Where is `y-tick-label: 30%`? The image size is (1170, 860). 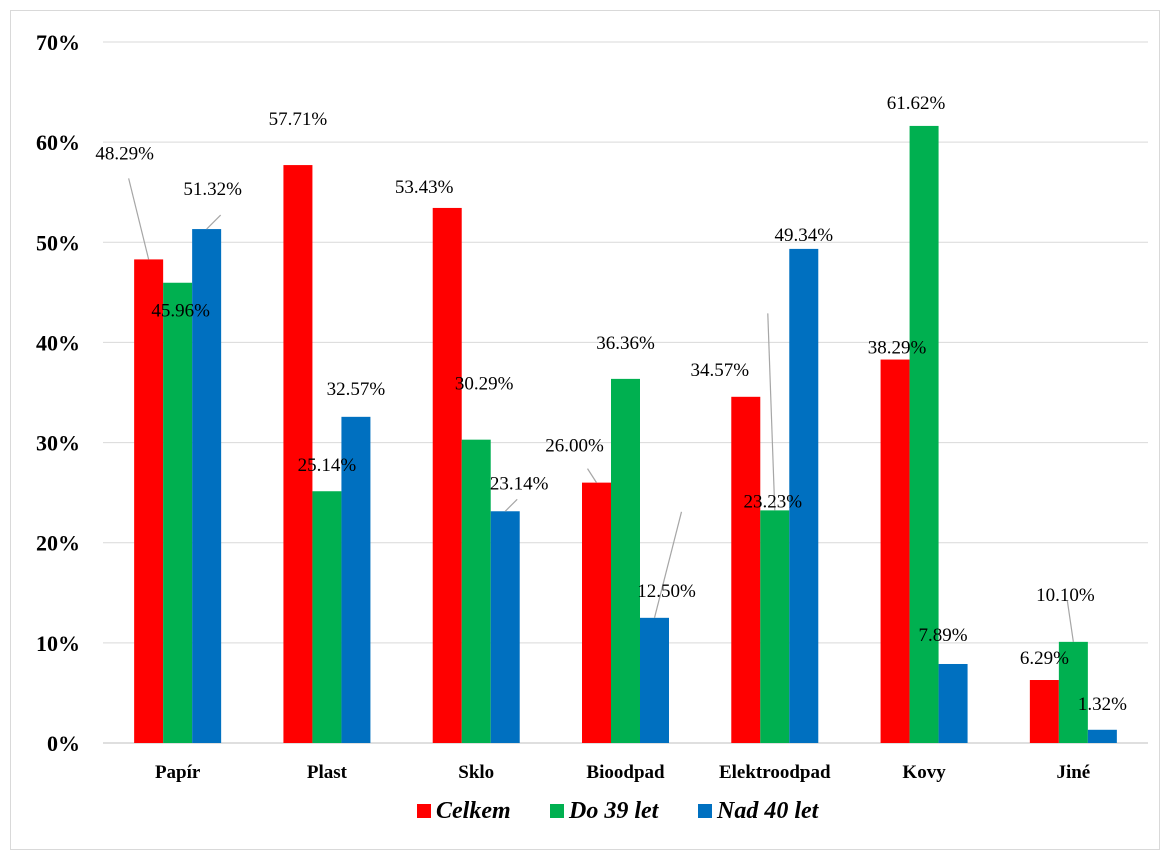
y-tick-label: 30% is located at coordinates (58, 443).